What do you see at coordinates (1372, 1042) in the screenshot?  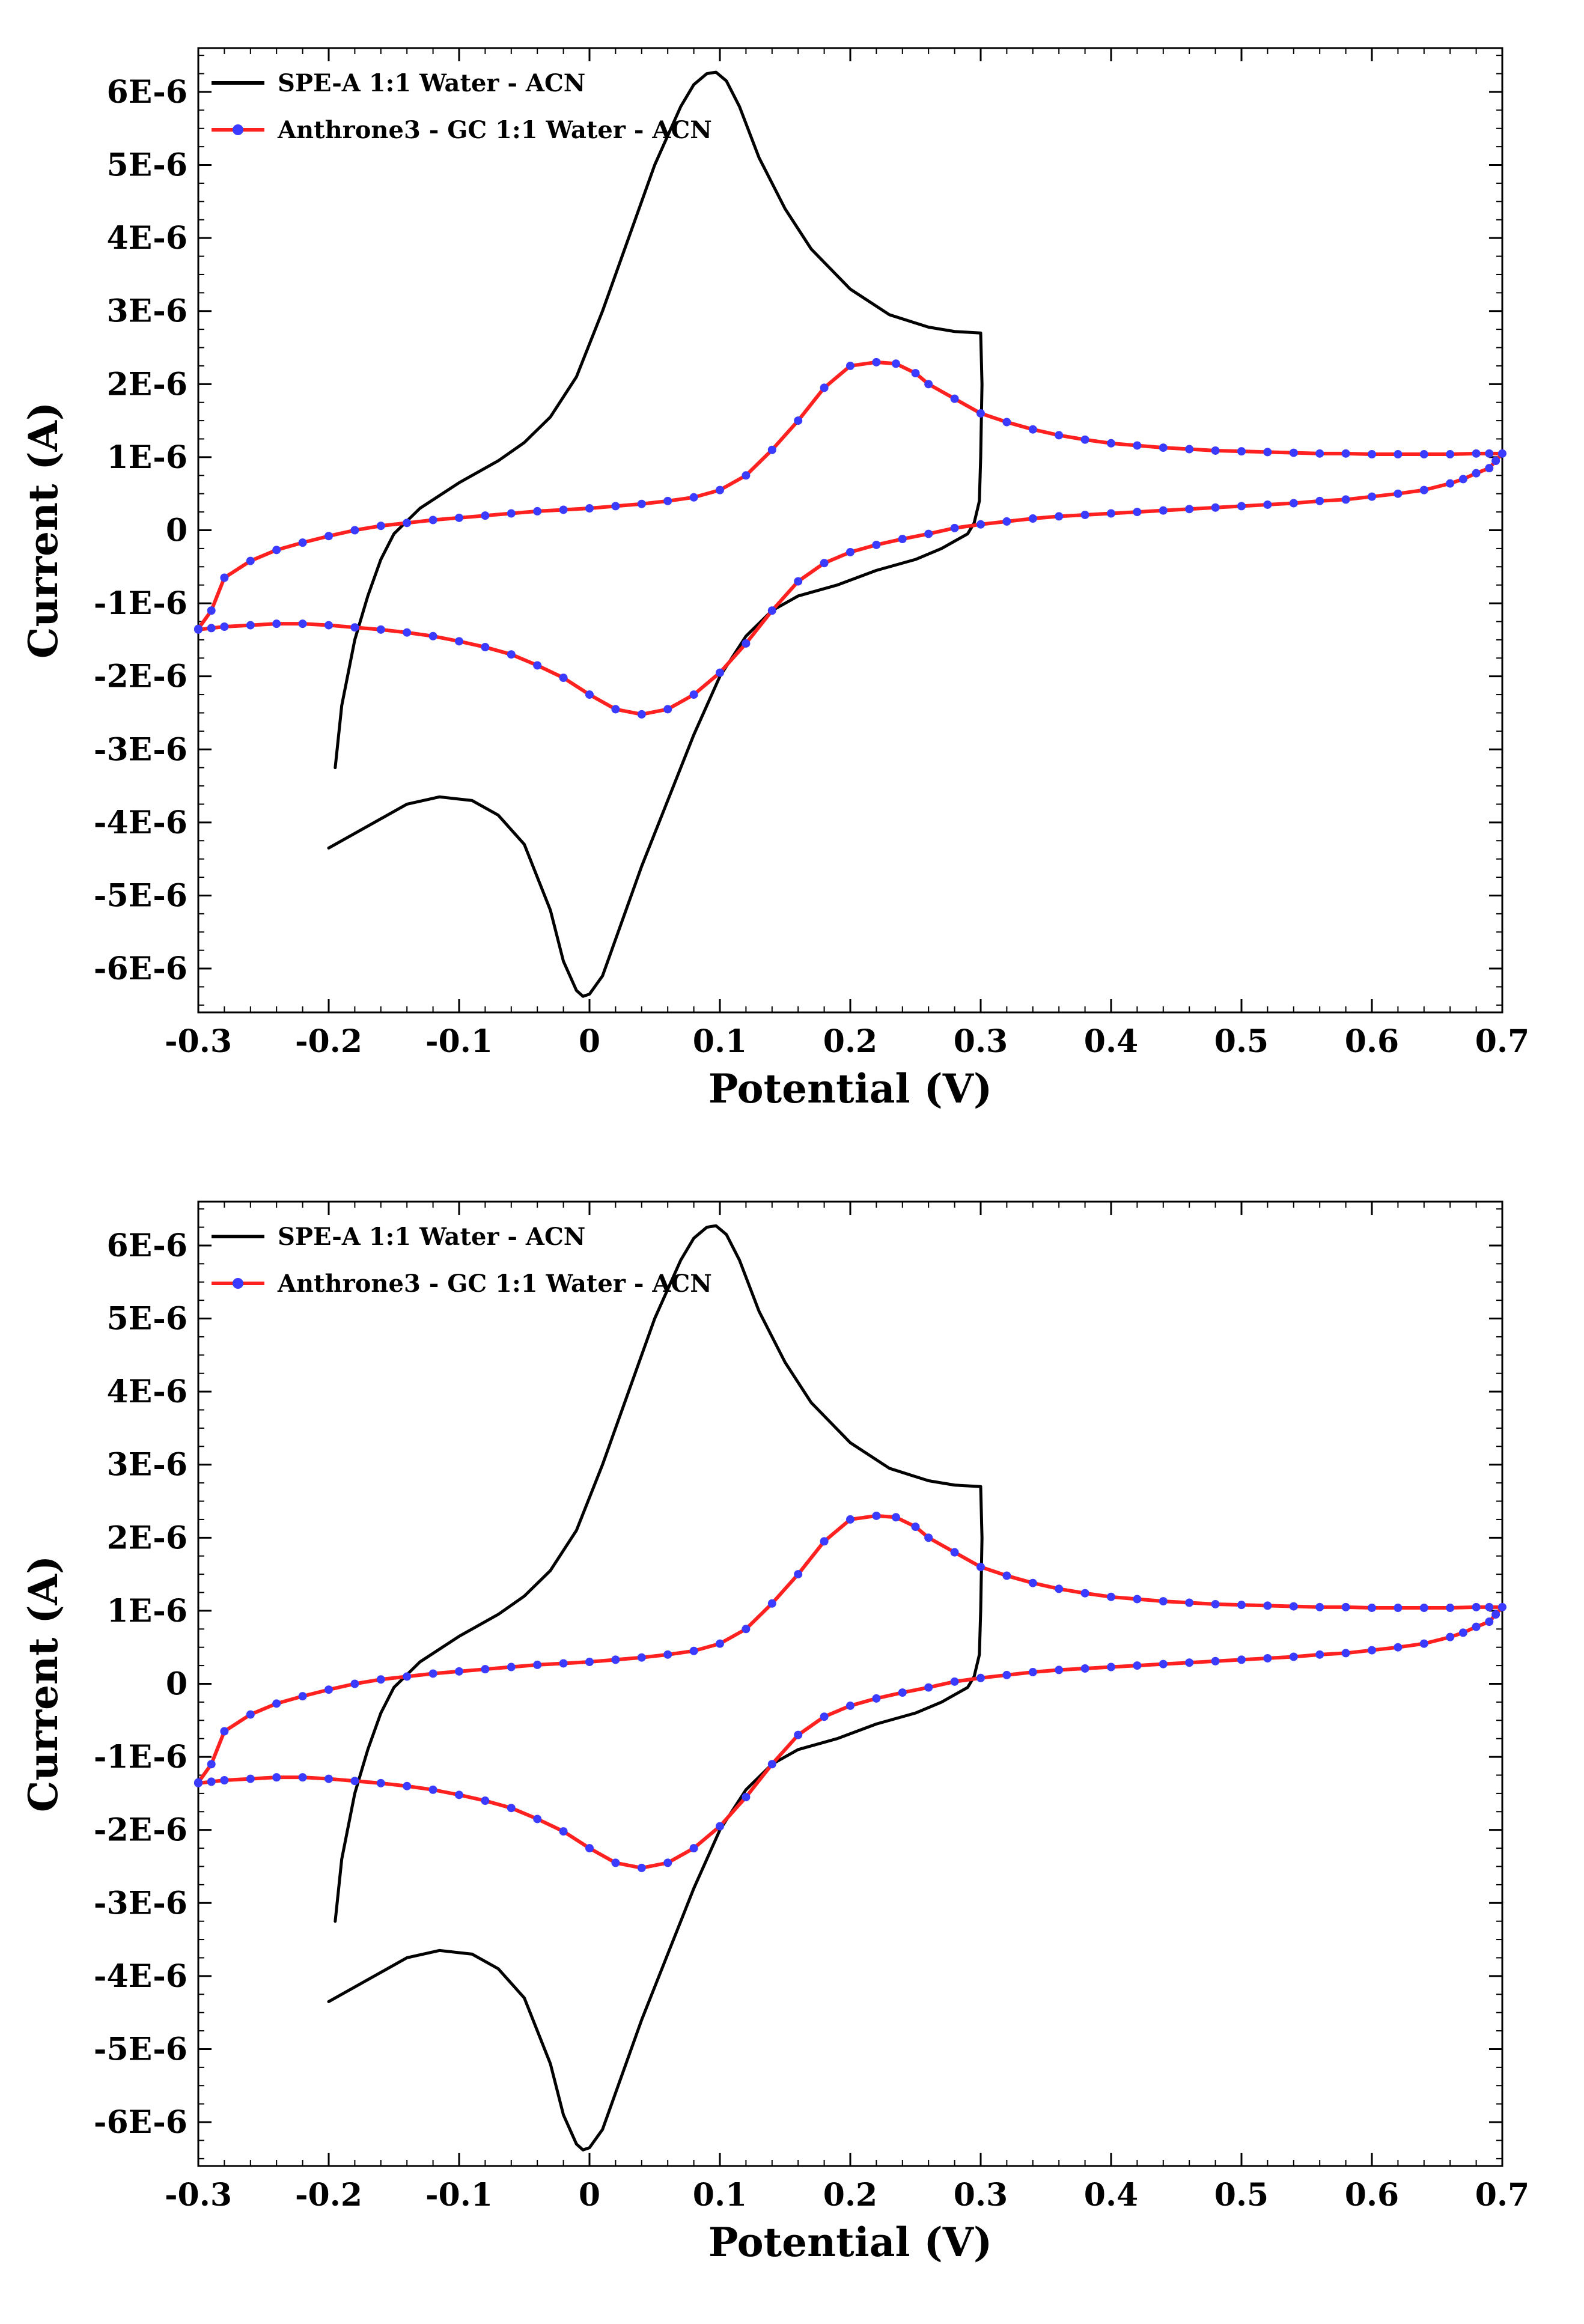 I see `x-tick-label: 0.6` at bounding box center [1372, 1042].